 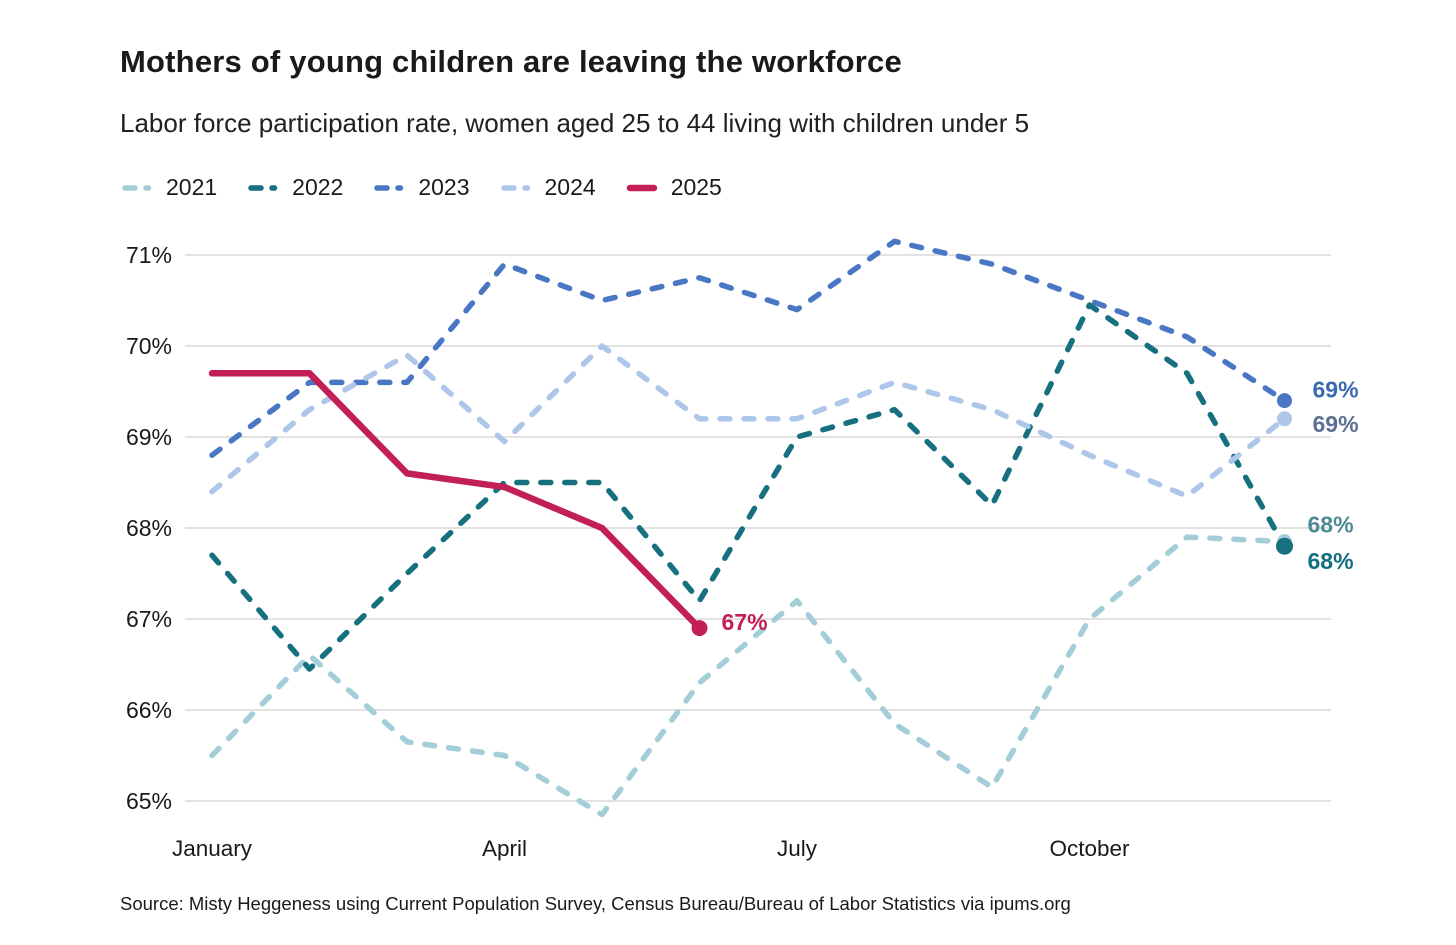 I want to click on series-2025-end-label: 67%, so click(x=745, y=622).